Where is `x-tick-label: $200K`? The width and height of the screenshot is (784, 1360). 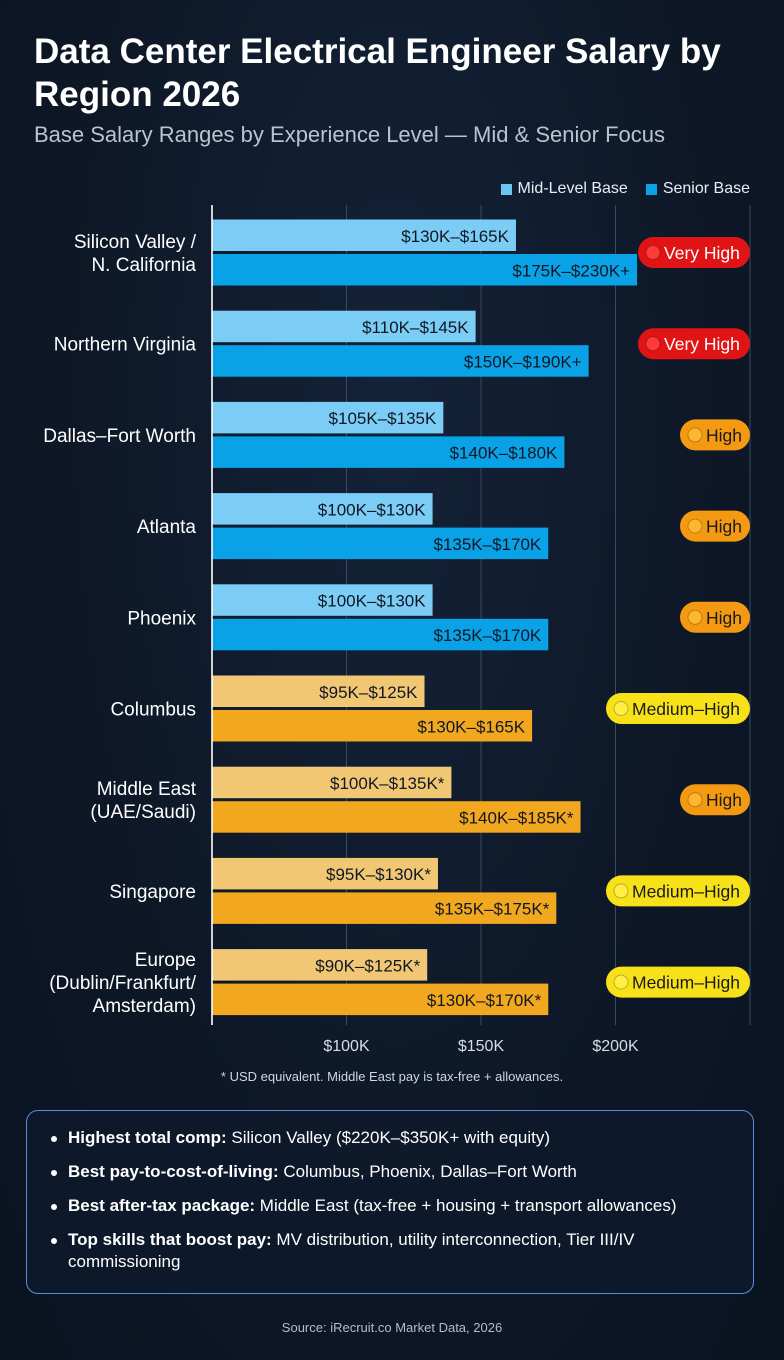 x-tick-label: $200K is located at coordinates (615, 1046).